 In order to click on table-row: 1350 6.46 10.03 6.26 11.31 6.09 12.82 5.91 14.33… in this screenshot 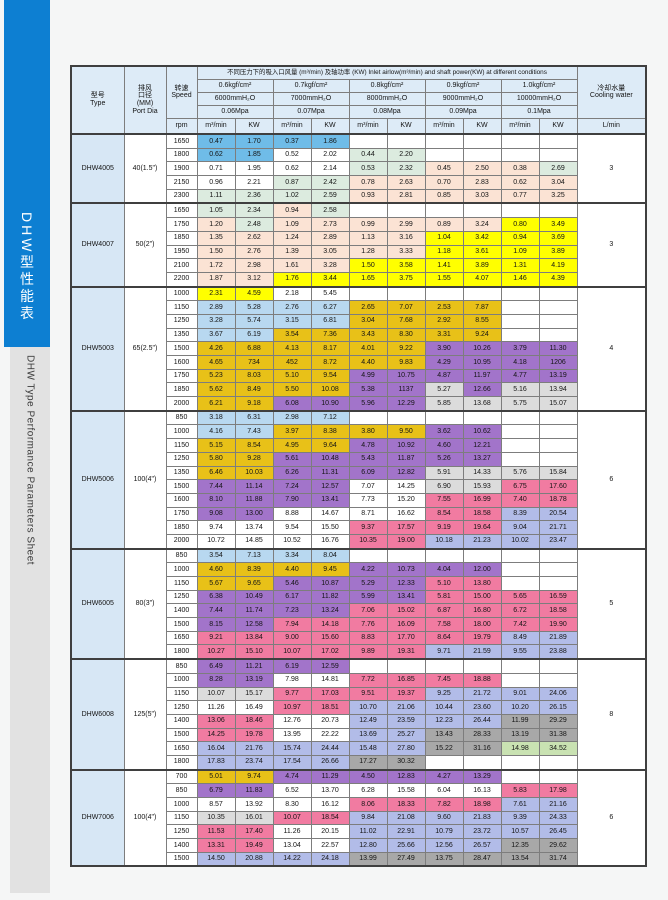, I will do `click(358, 473)`.